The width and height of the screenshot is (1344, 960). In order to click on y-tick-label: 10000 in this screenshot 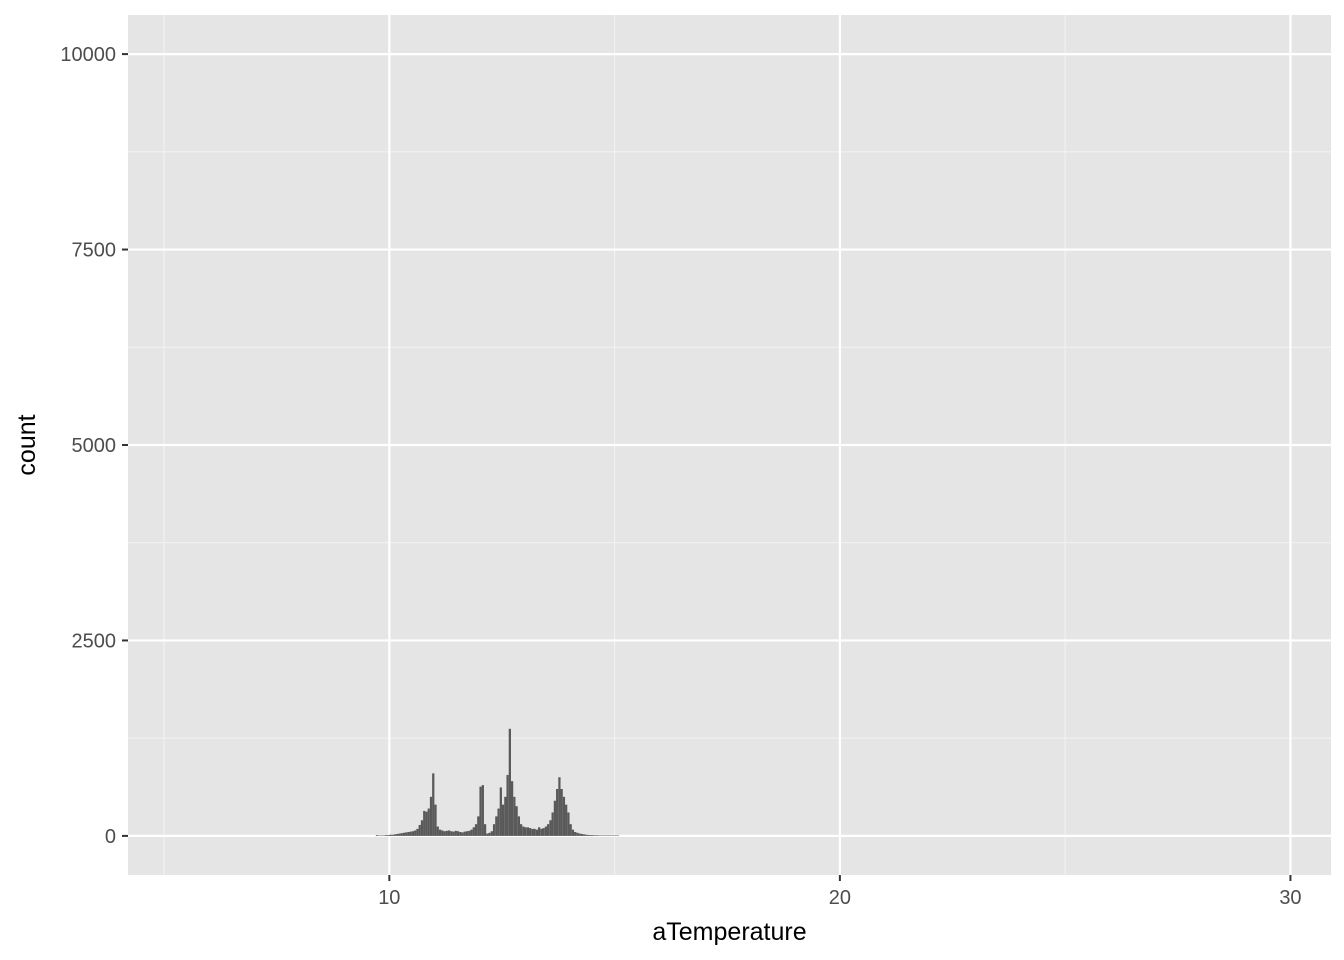, I will do `click(88, 55)`.